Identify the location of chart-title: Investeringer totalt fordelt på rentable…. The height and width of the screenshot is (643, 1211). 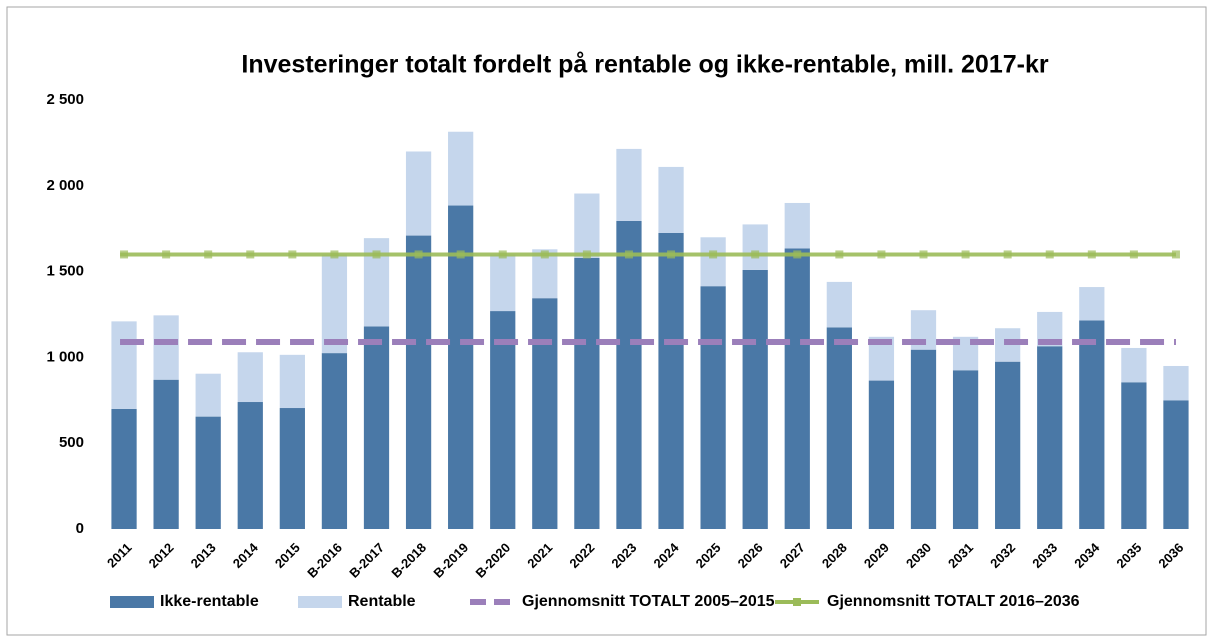
(644, 65).